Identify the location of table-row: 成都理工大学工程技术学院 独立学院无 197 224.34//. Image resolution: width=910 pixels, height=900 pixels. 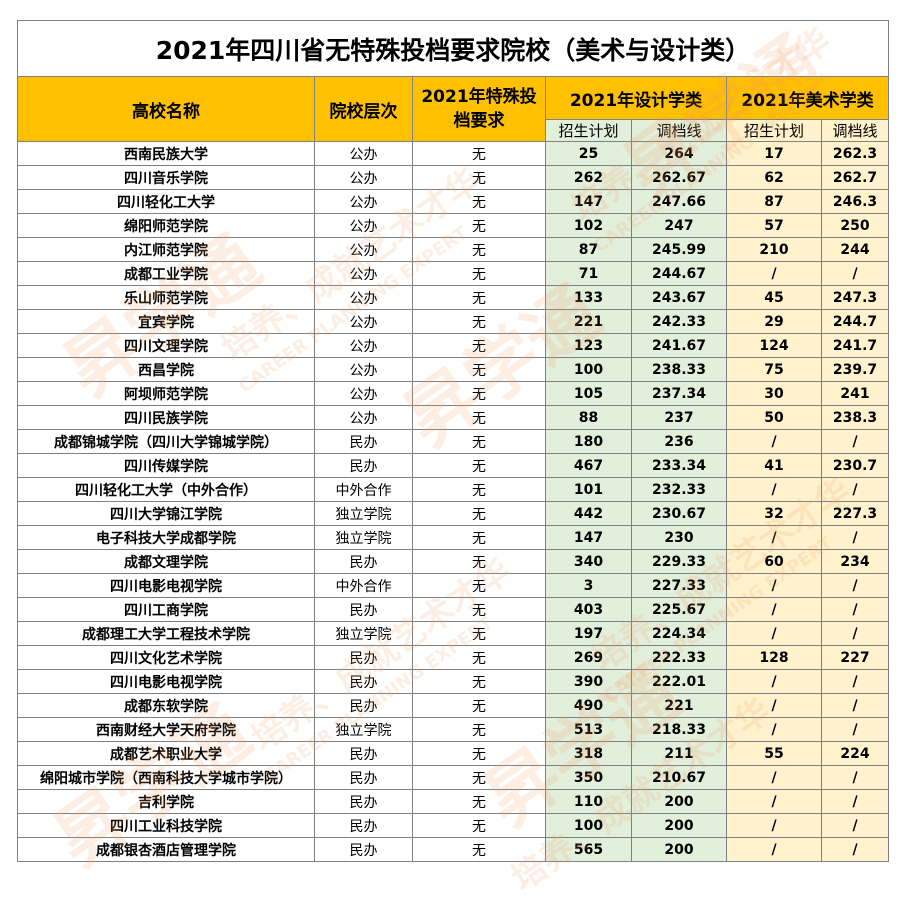
(453, 633).